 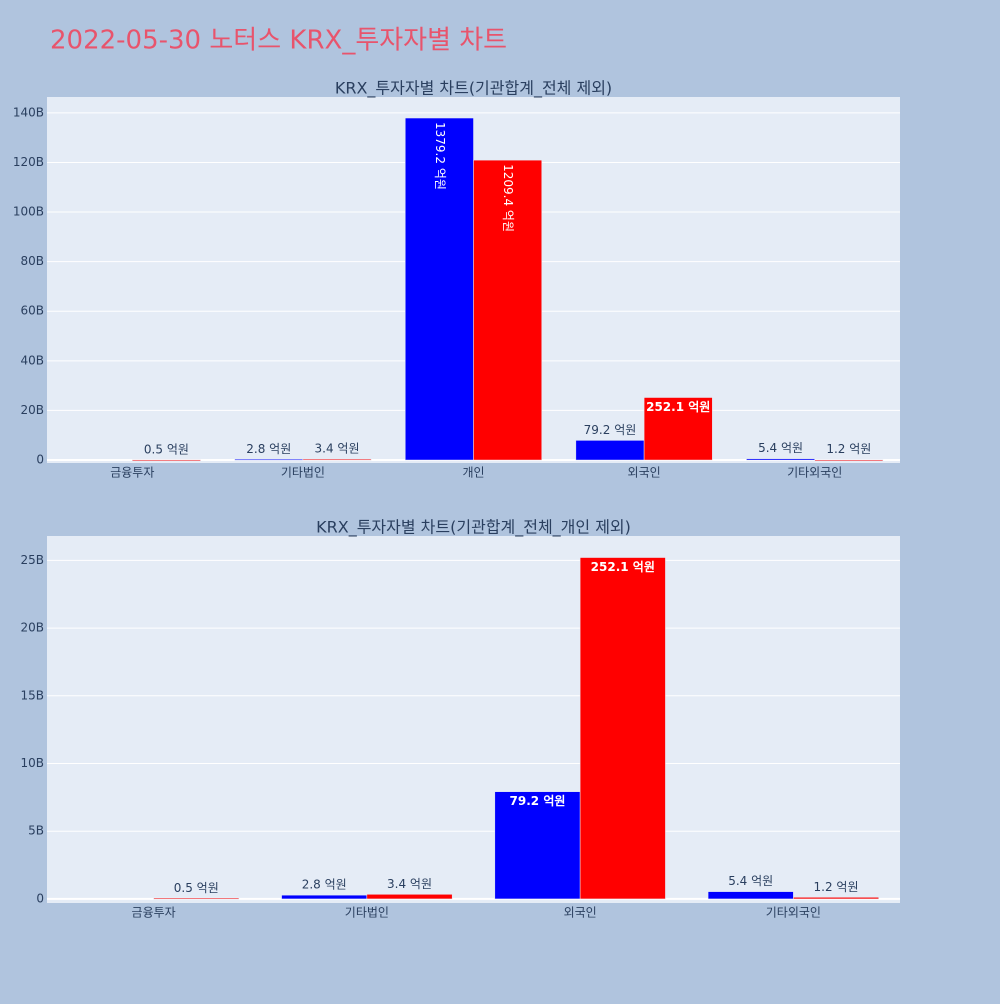 What do you see at coordinates (508, 198) in the screenshot?
I see `data-label: 1209.4 억원` at bounding box center [508, 198].